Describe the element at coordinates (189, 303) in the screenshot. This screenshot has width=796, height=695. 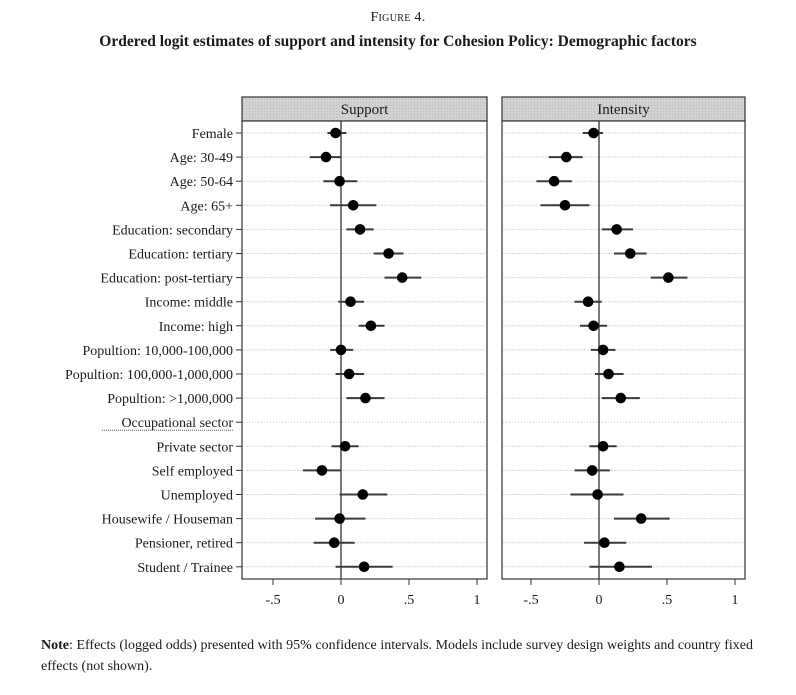
I see `category-label: Income: middle` at that location.